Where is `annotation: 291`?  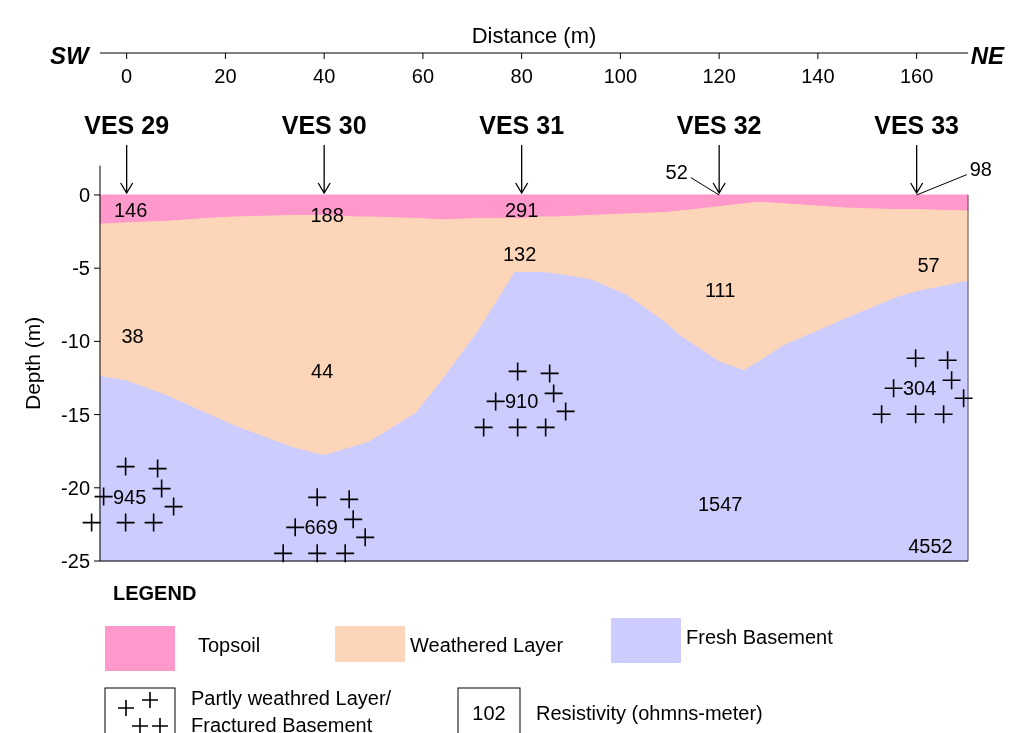
annotation: 291 is located at coordinates (521, 209).